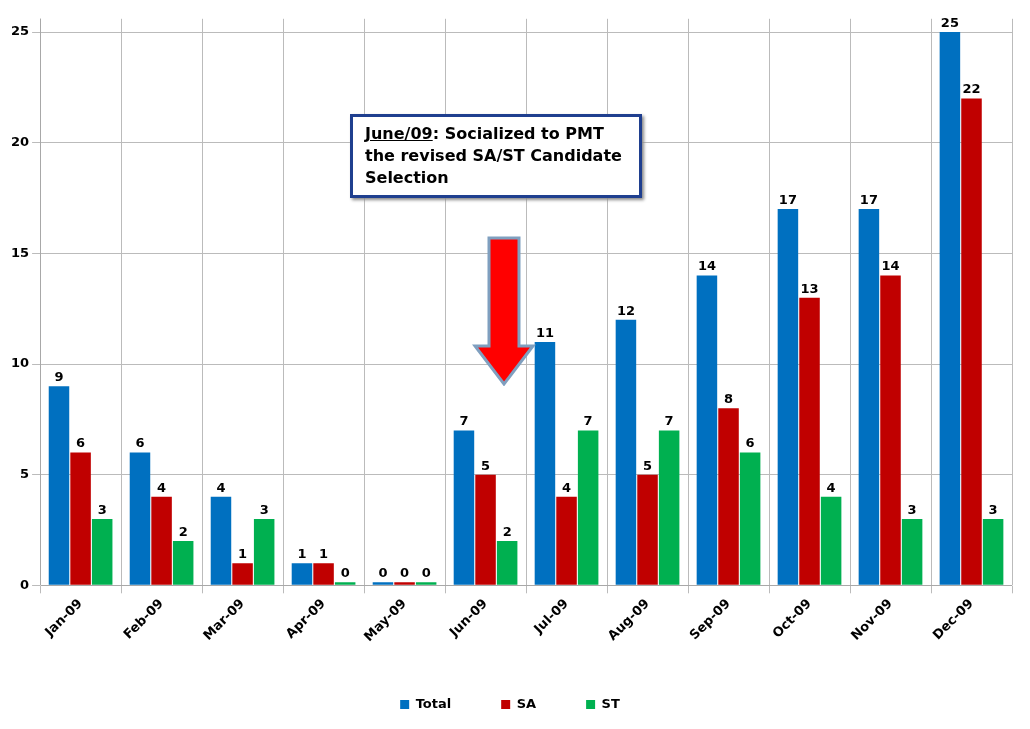 The width and height of the screenshot is (1030, 729). I want to click on data-label: 13, so click(809, 288).